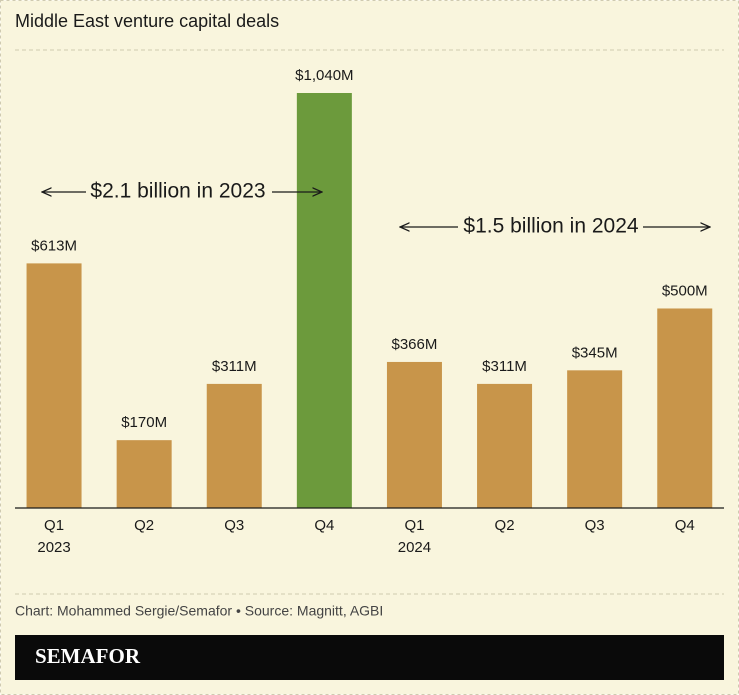  Describe the element at coordinates (414, 547) in the screenshot. I see `x-group-label: 2024` at that location.